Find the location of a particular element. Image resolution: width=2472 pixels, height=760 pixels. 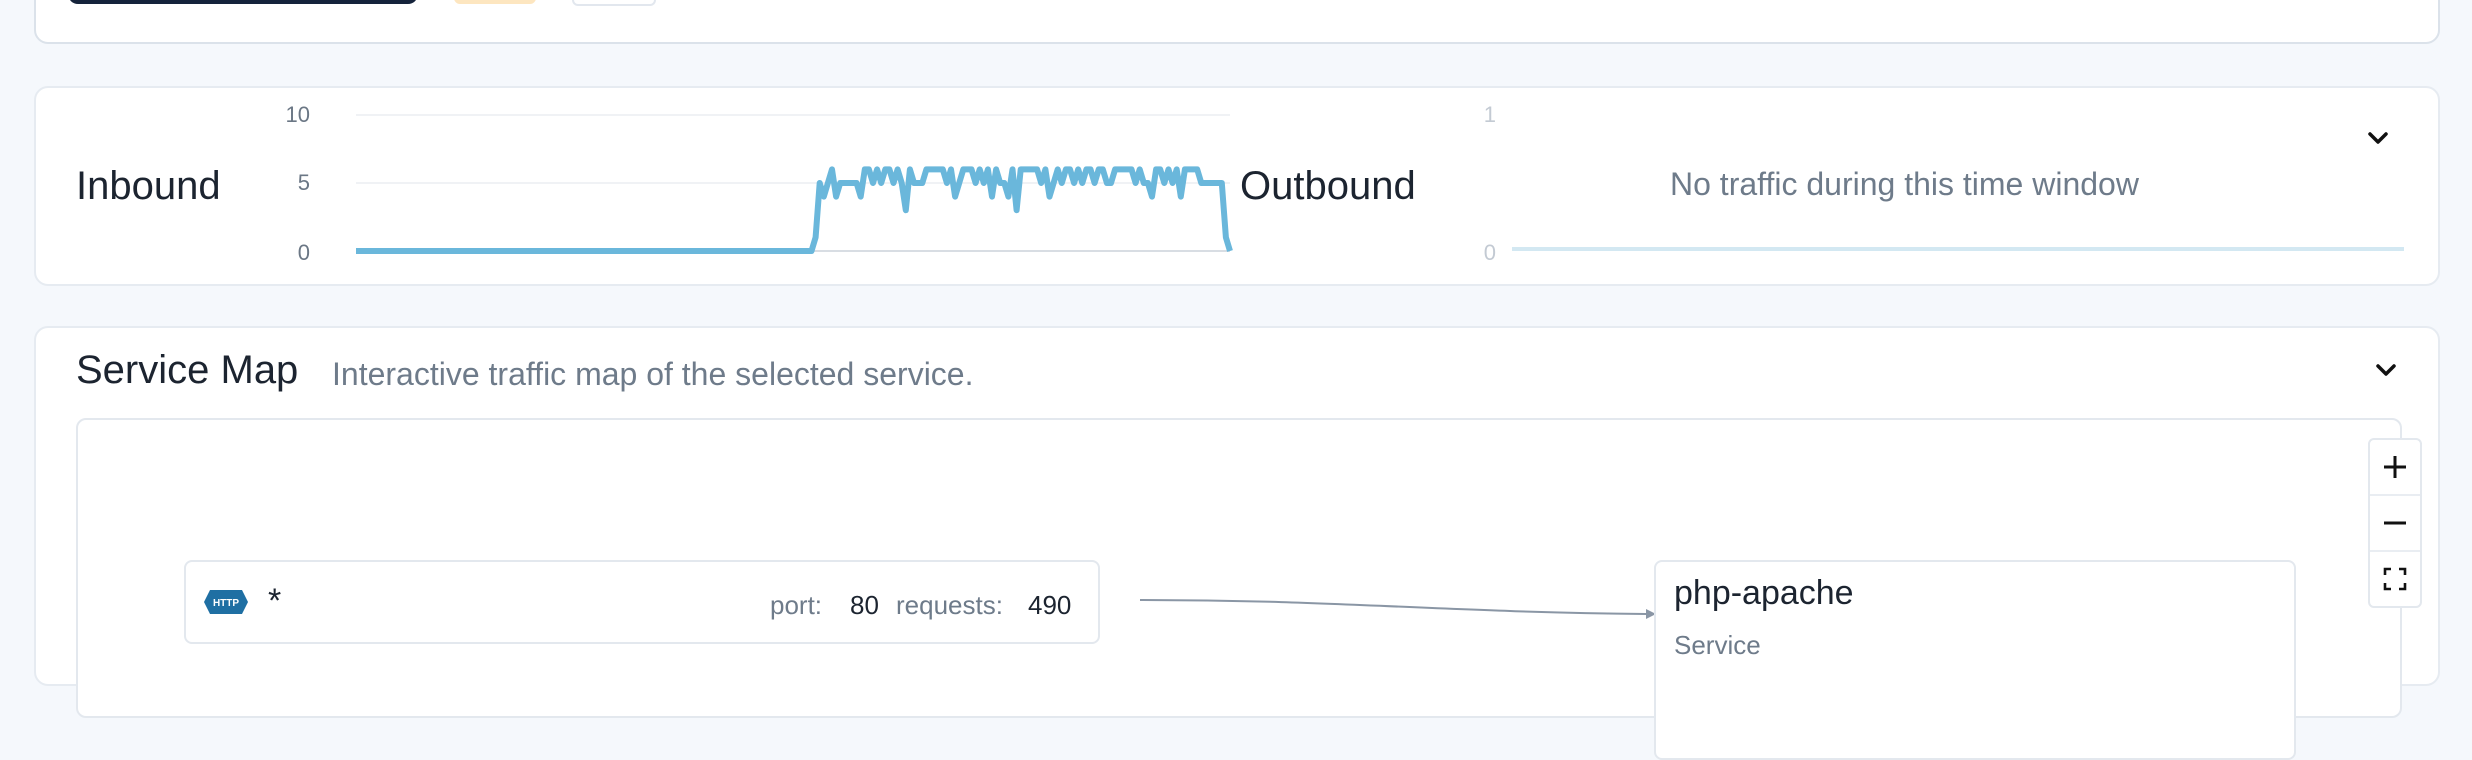

outbound-ytick-1: 1 is located at coordinates (1489, 114).